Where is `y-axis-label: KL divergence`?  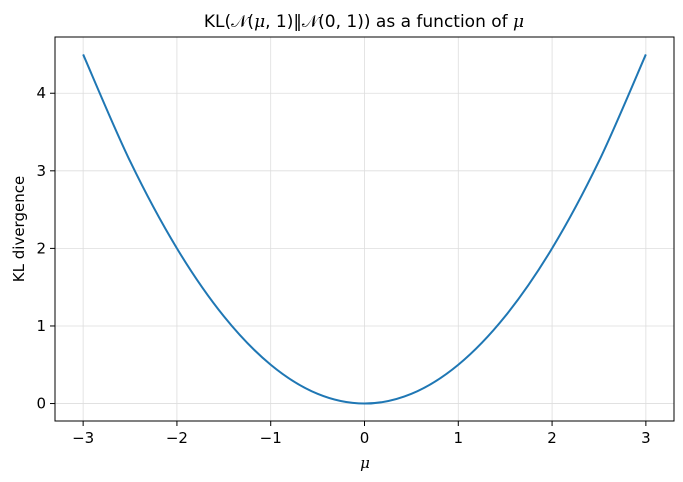
y-axis-label: KL divergence is located at coordinates (19, 229).